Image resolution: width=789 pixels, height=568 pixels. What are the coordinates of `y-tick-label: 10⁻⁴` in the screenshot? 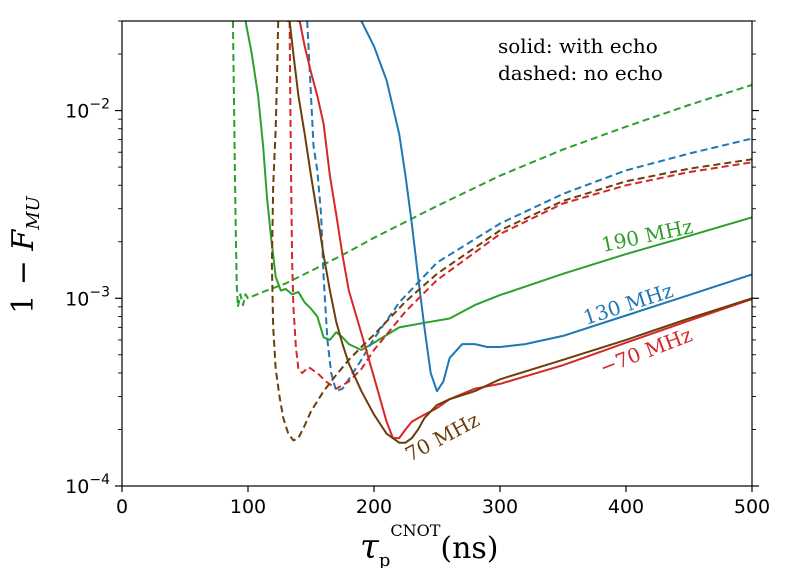 It's located at (87, 485).